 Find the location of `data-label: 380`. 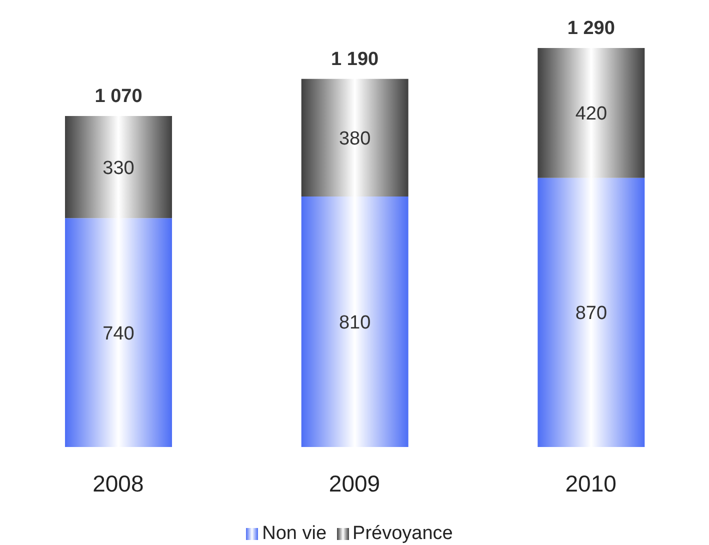

data-label: 380 is located at coordinates (354, 139).